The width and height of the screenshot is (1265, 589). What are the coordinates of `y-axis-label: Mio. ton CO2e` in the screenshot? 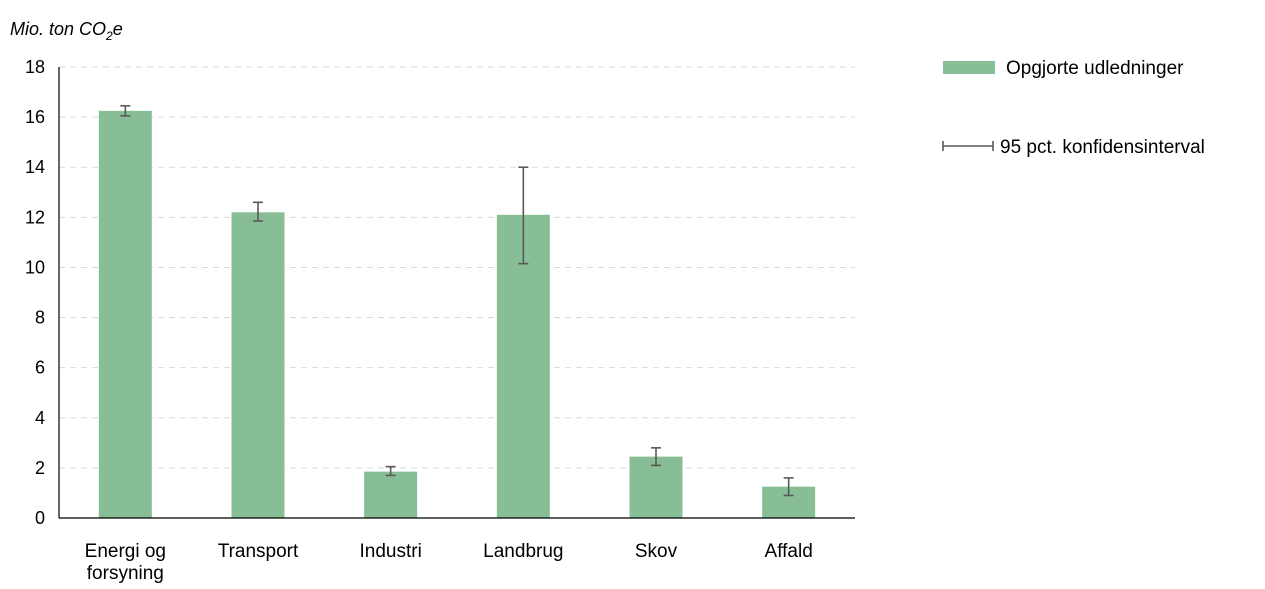 It's located at (66, 31).